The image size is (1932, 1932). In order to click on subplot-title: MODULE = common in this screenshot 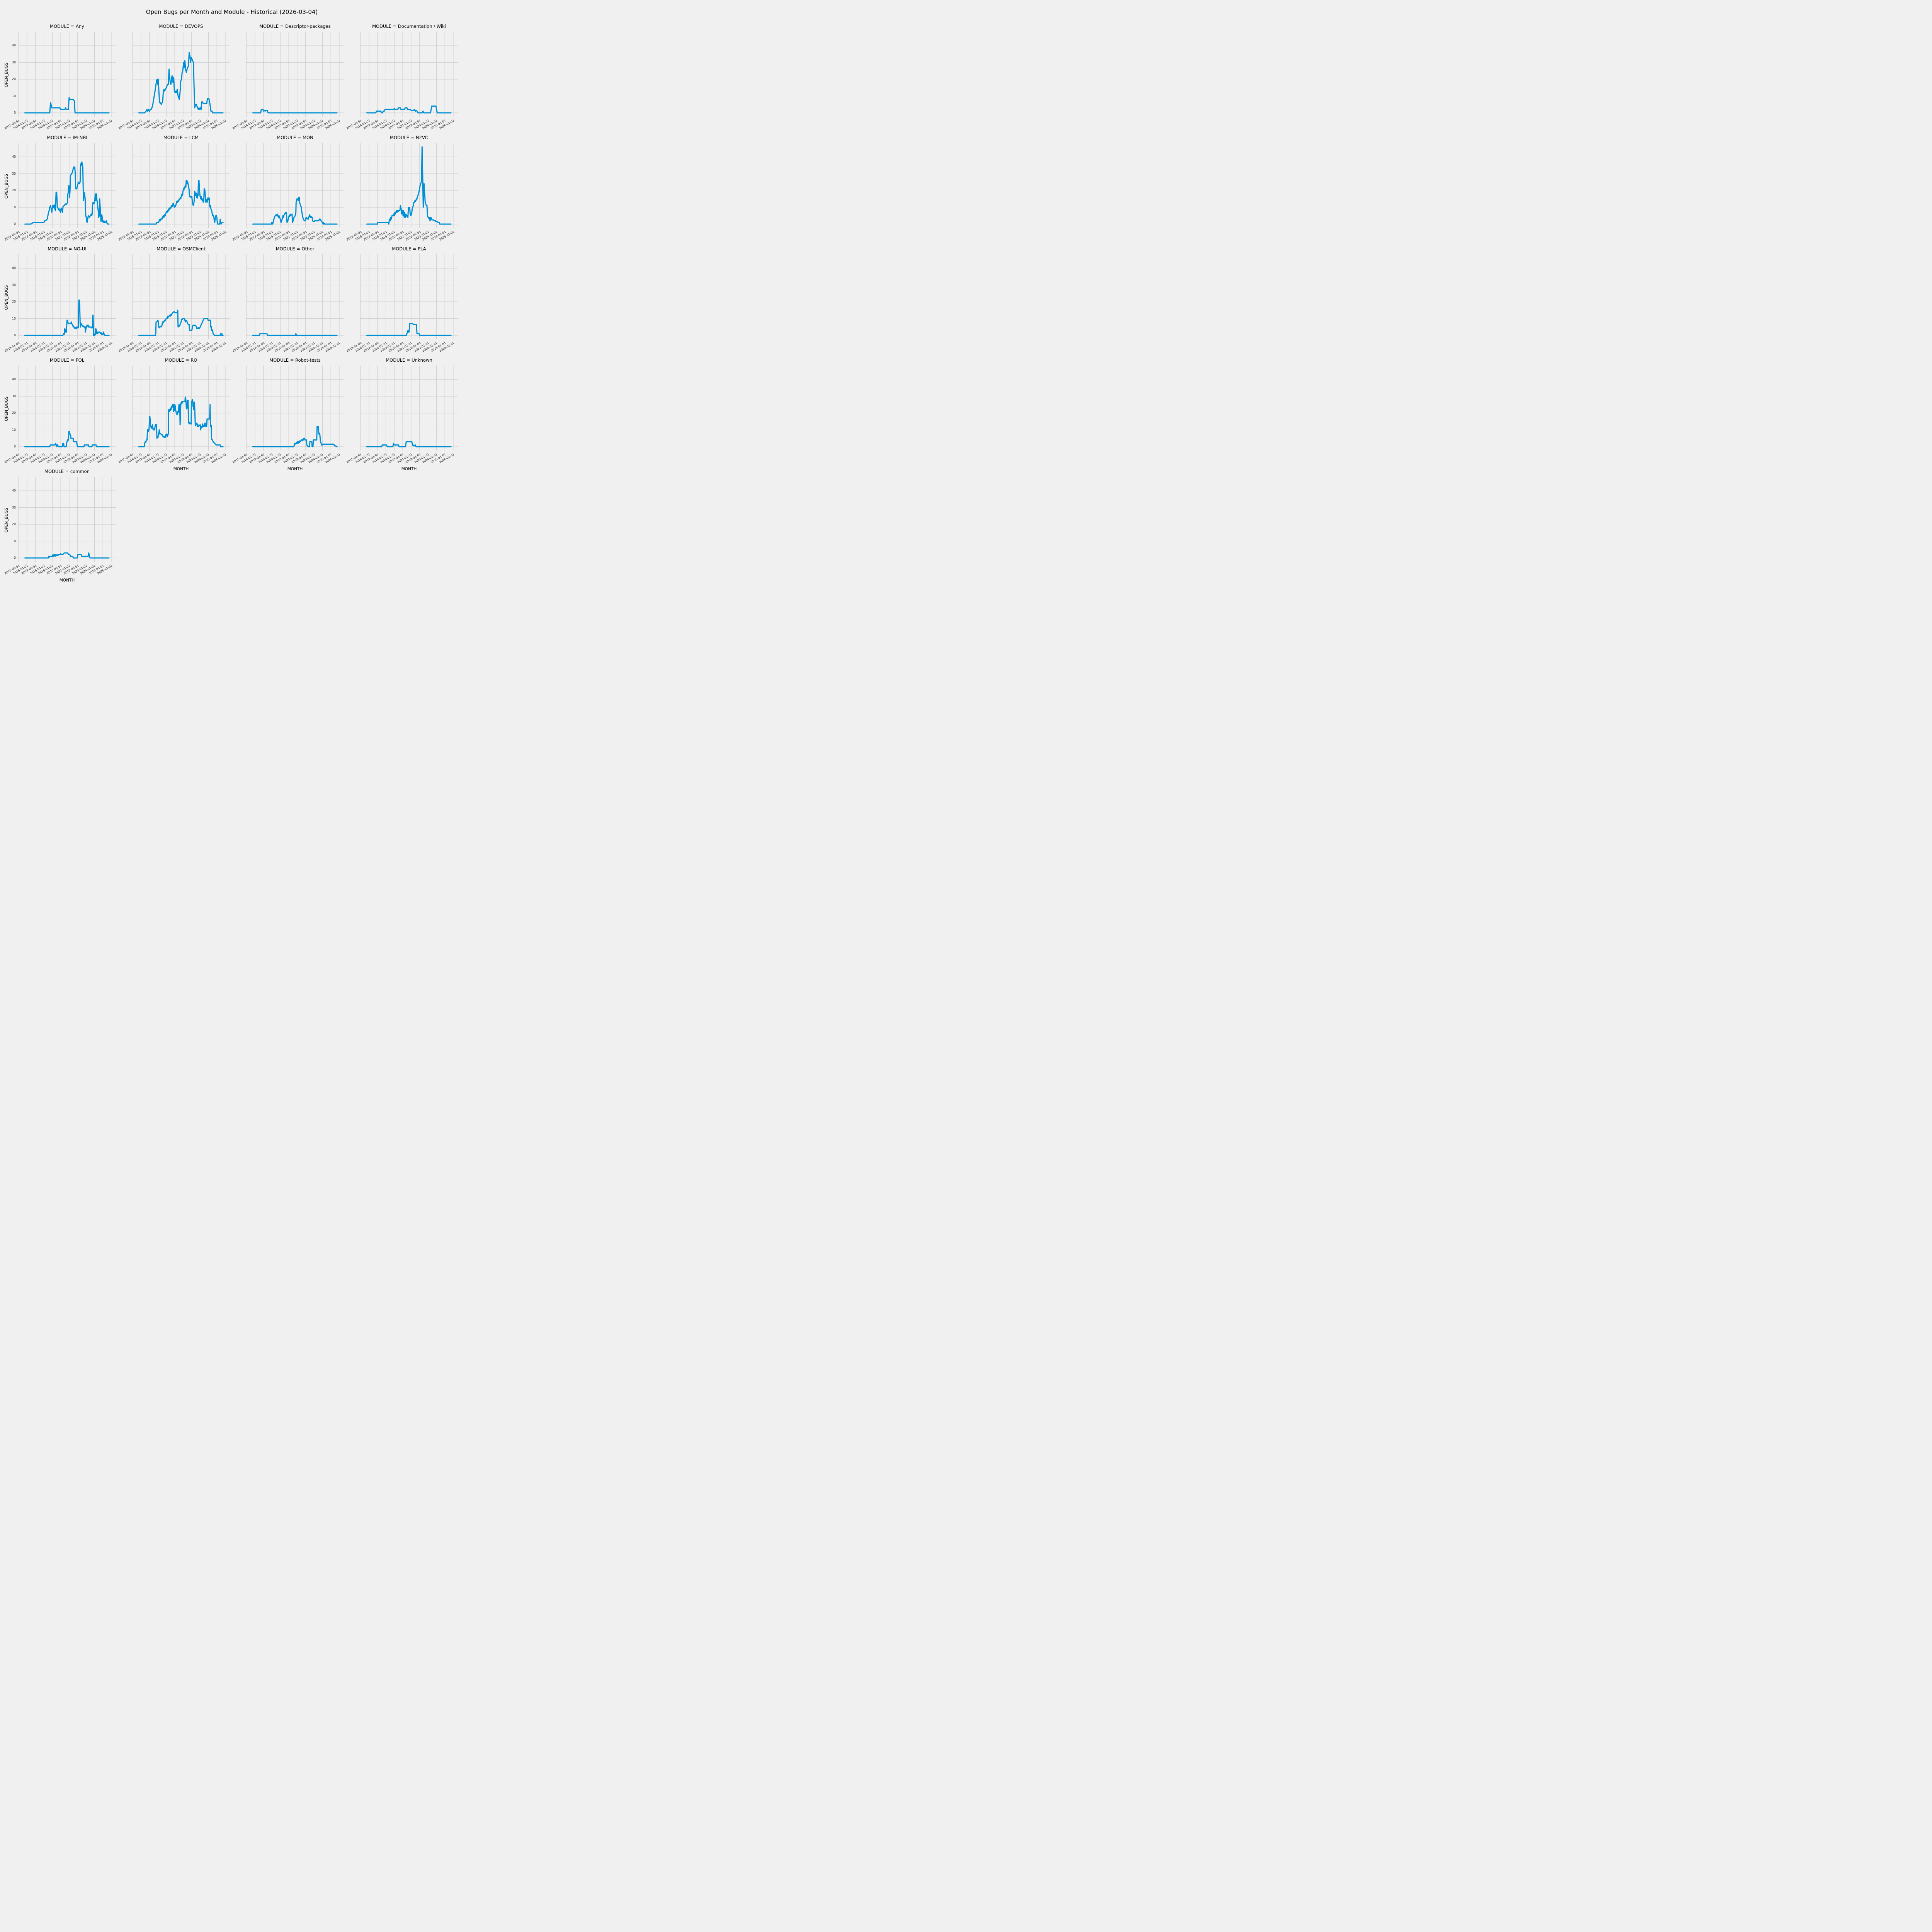, I will do `click(67, 471)`.